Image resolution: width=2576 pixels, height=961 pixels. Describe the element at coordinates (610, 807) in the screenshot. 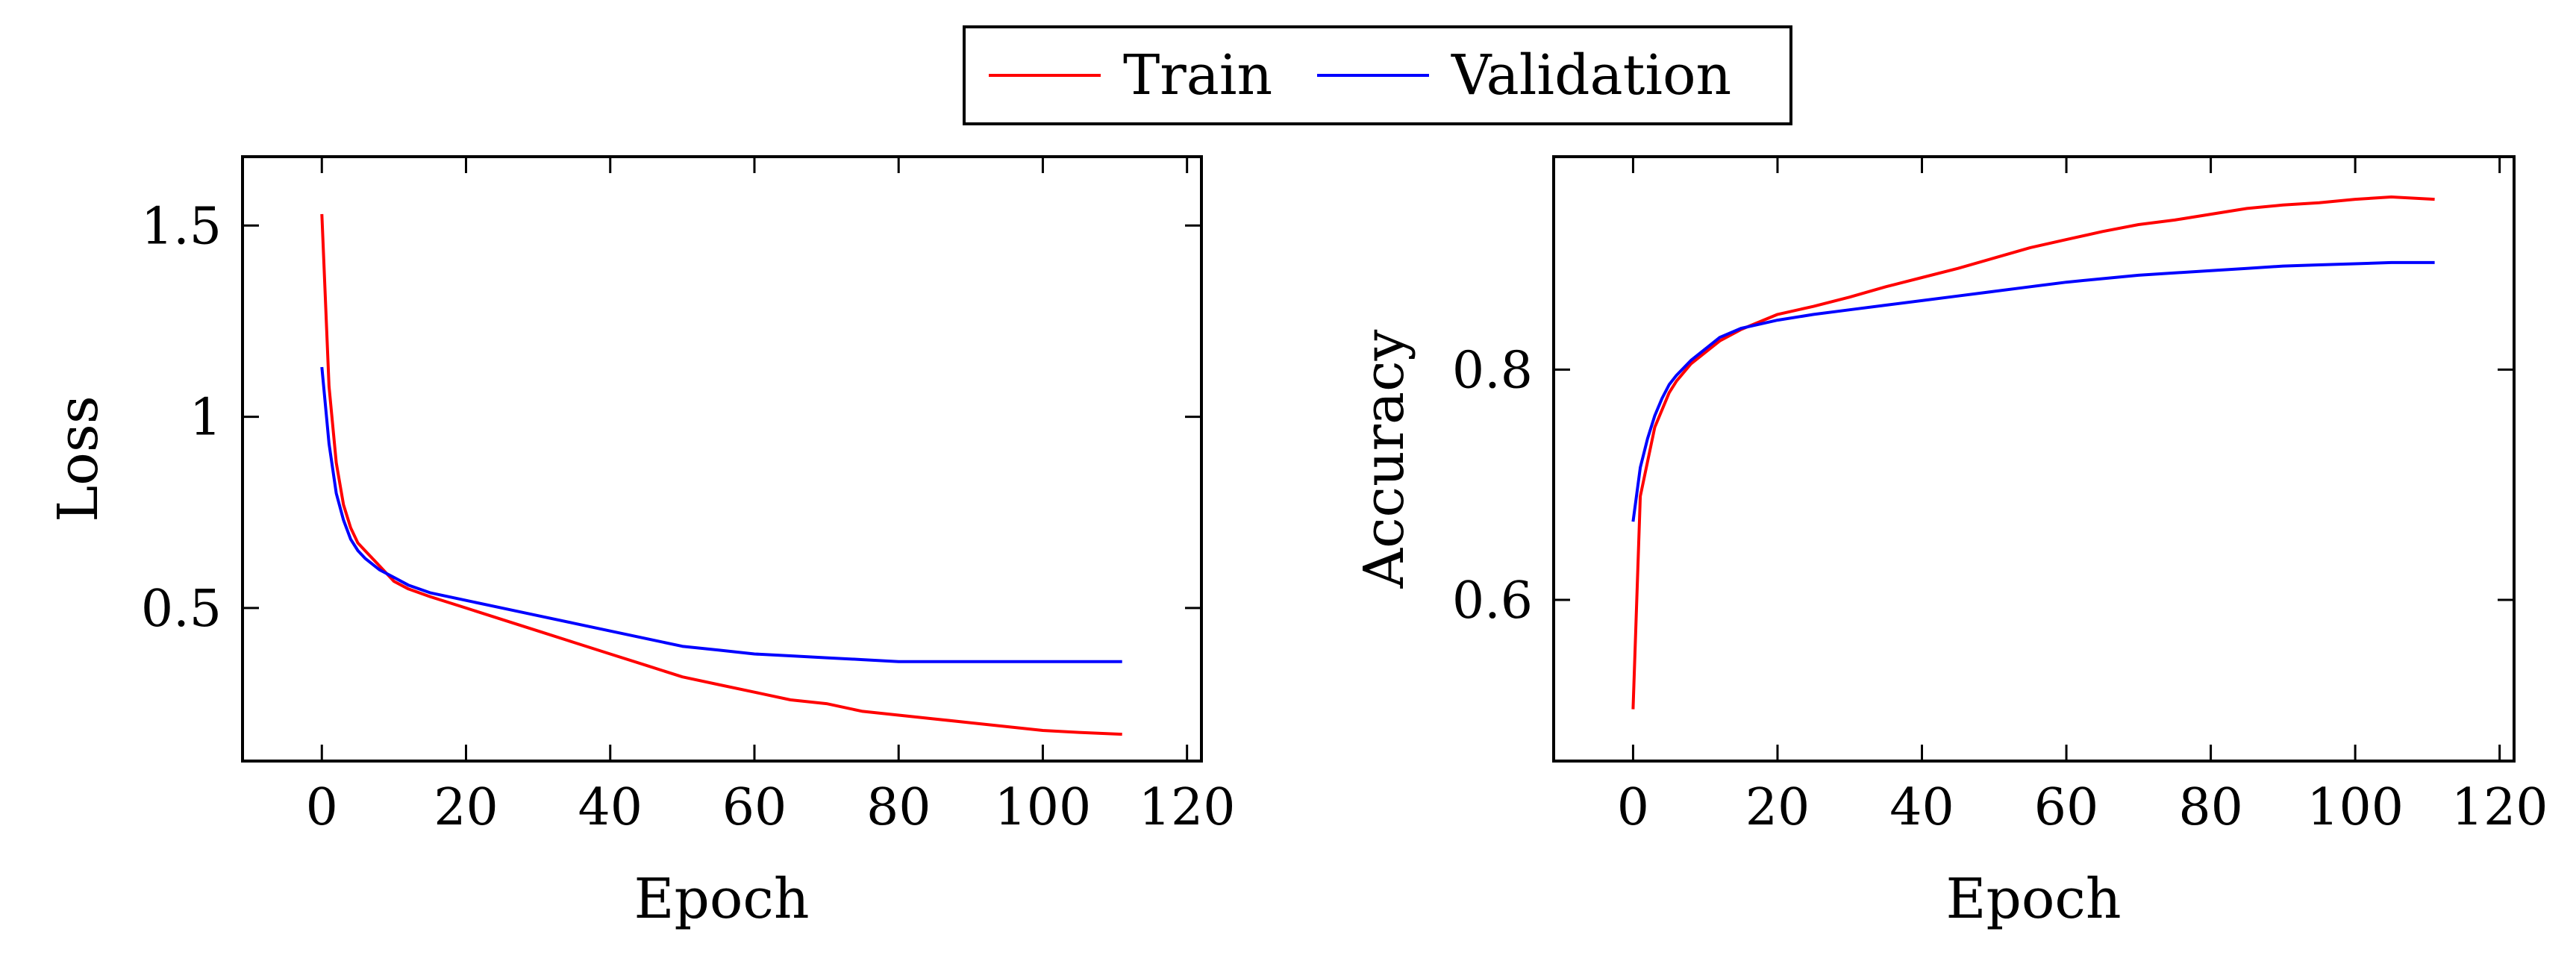

I see `loss-xtick-label: 40` at that location.